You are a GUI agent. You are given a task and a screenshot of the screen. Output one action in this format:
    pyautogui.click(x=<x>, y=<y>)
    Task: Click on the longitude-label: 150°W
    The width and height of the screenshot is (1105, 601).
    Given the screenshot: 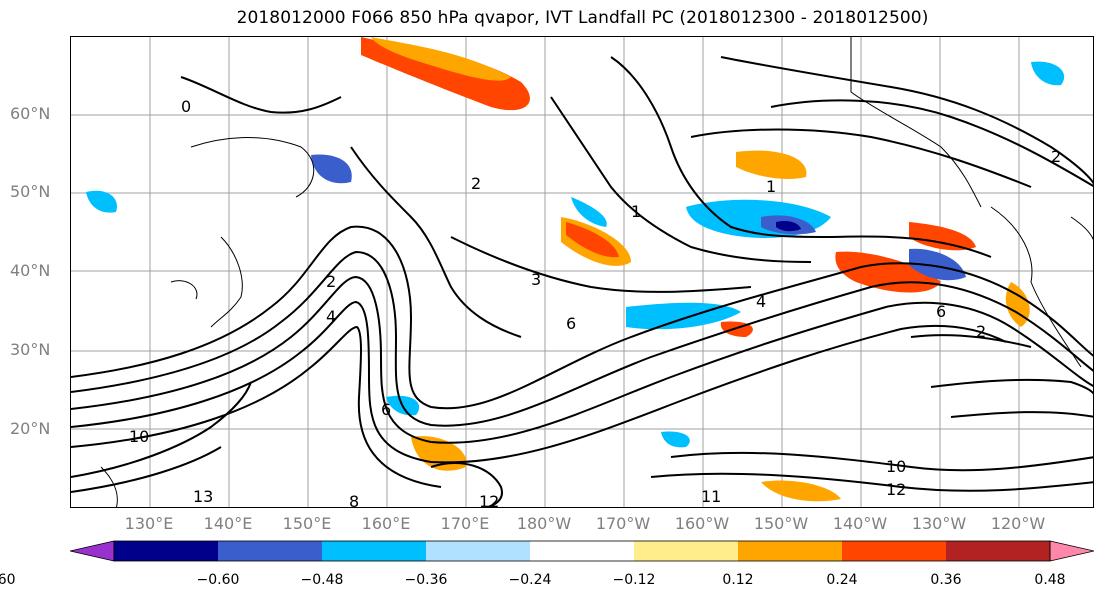 What is the action you would take?
    pyautogui.click(x=781, y=523)
    